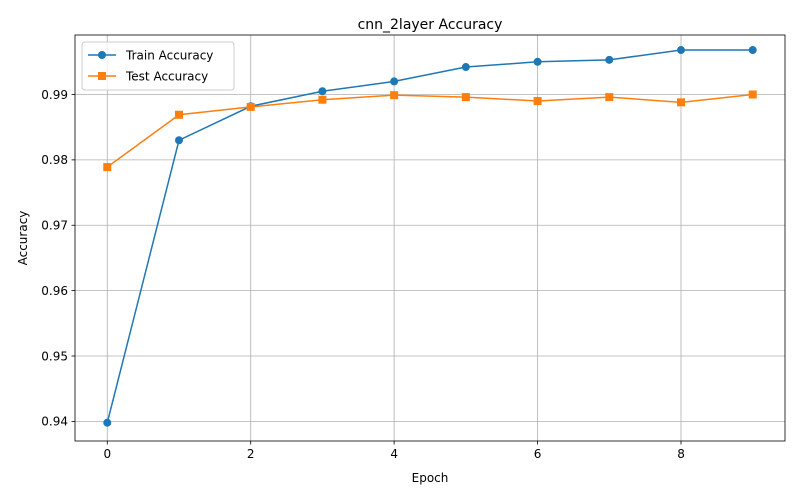 This screenshot has height=500, width=800. Describe the element at coordinates (54, 422) in the screenshot. I see `y-tick-label: 0.94` at that location.